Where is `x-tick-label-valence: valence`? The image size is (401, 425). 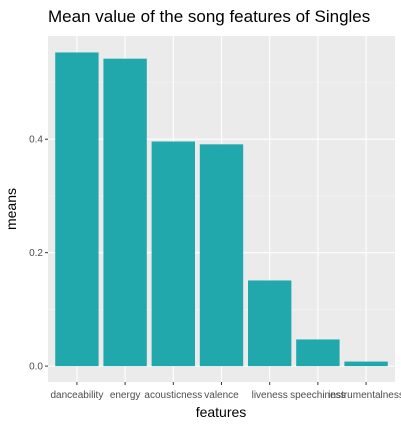 x-tick-label-valence: valence is located at coordinates (221, 395).